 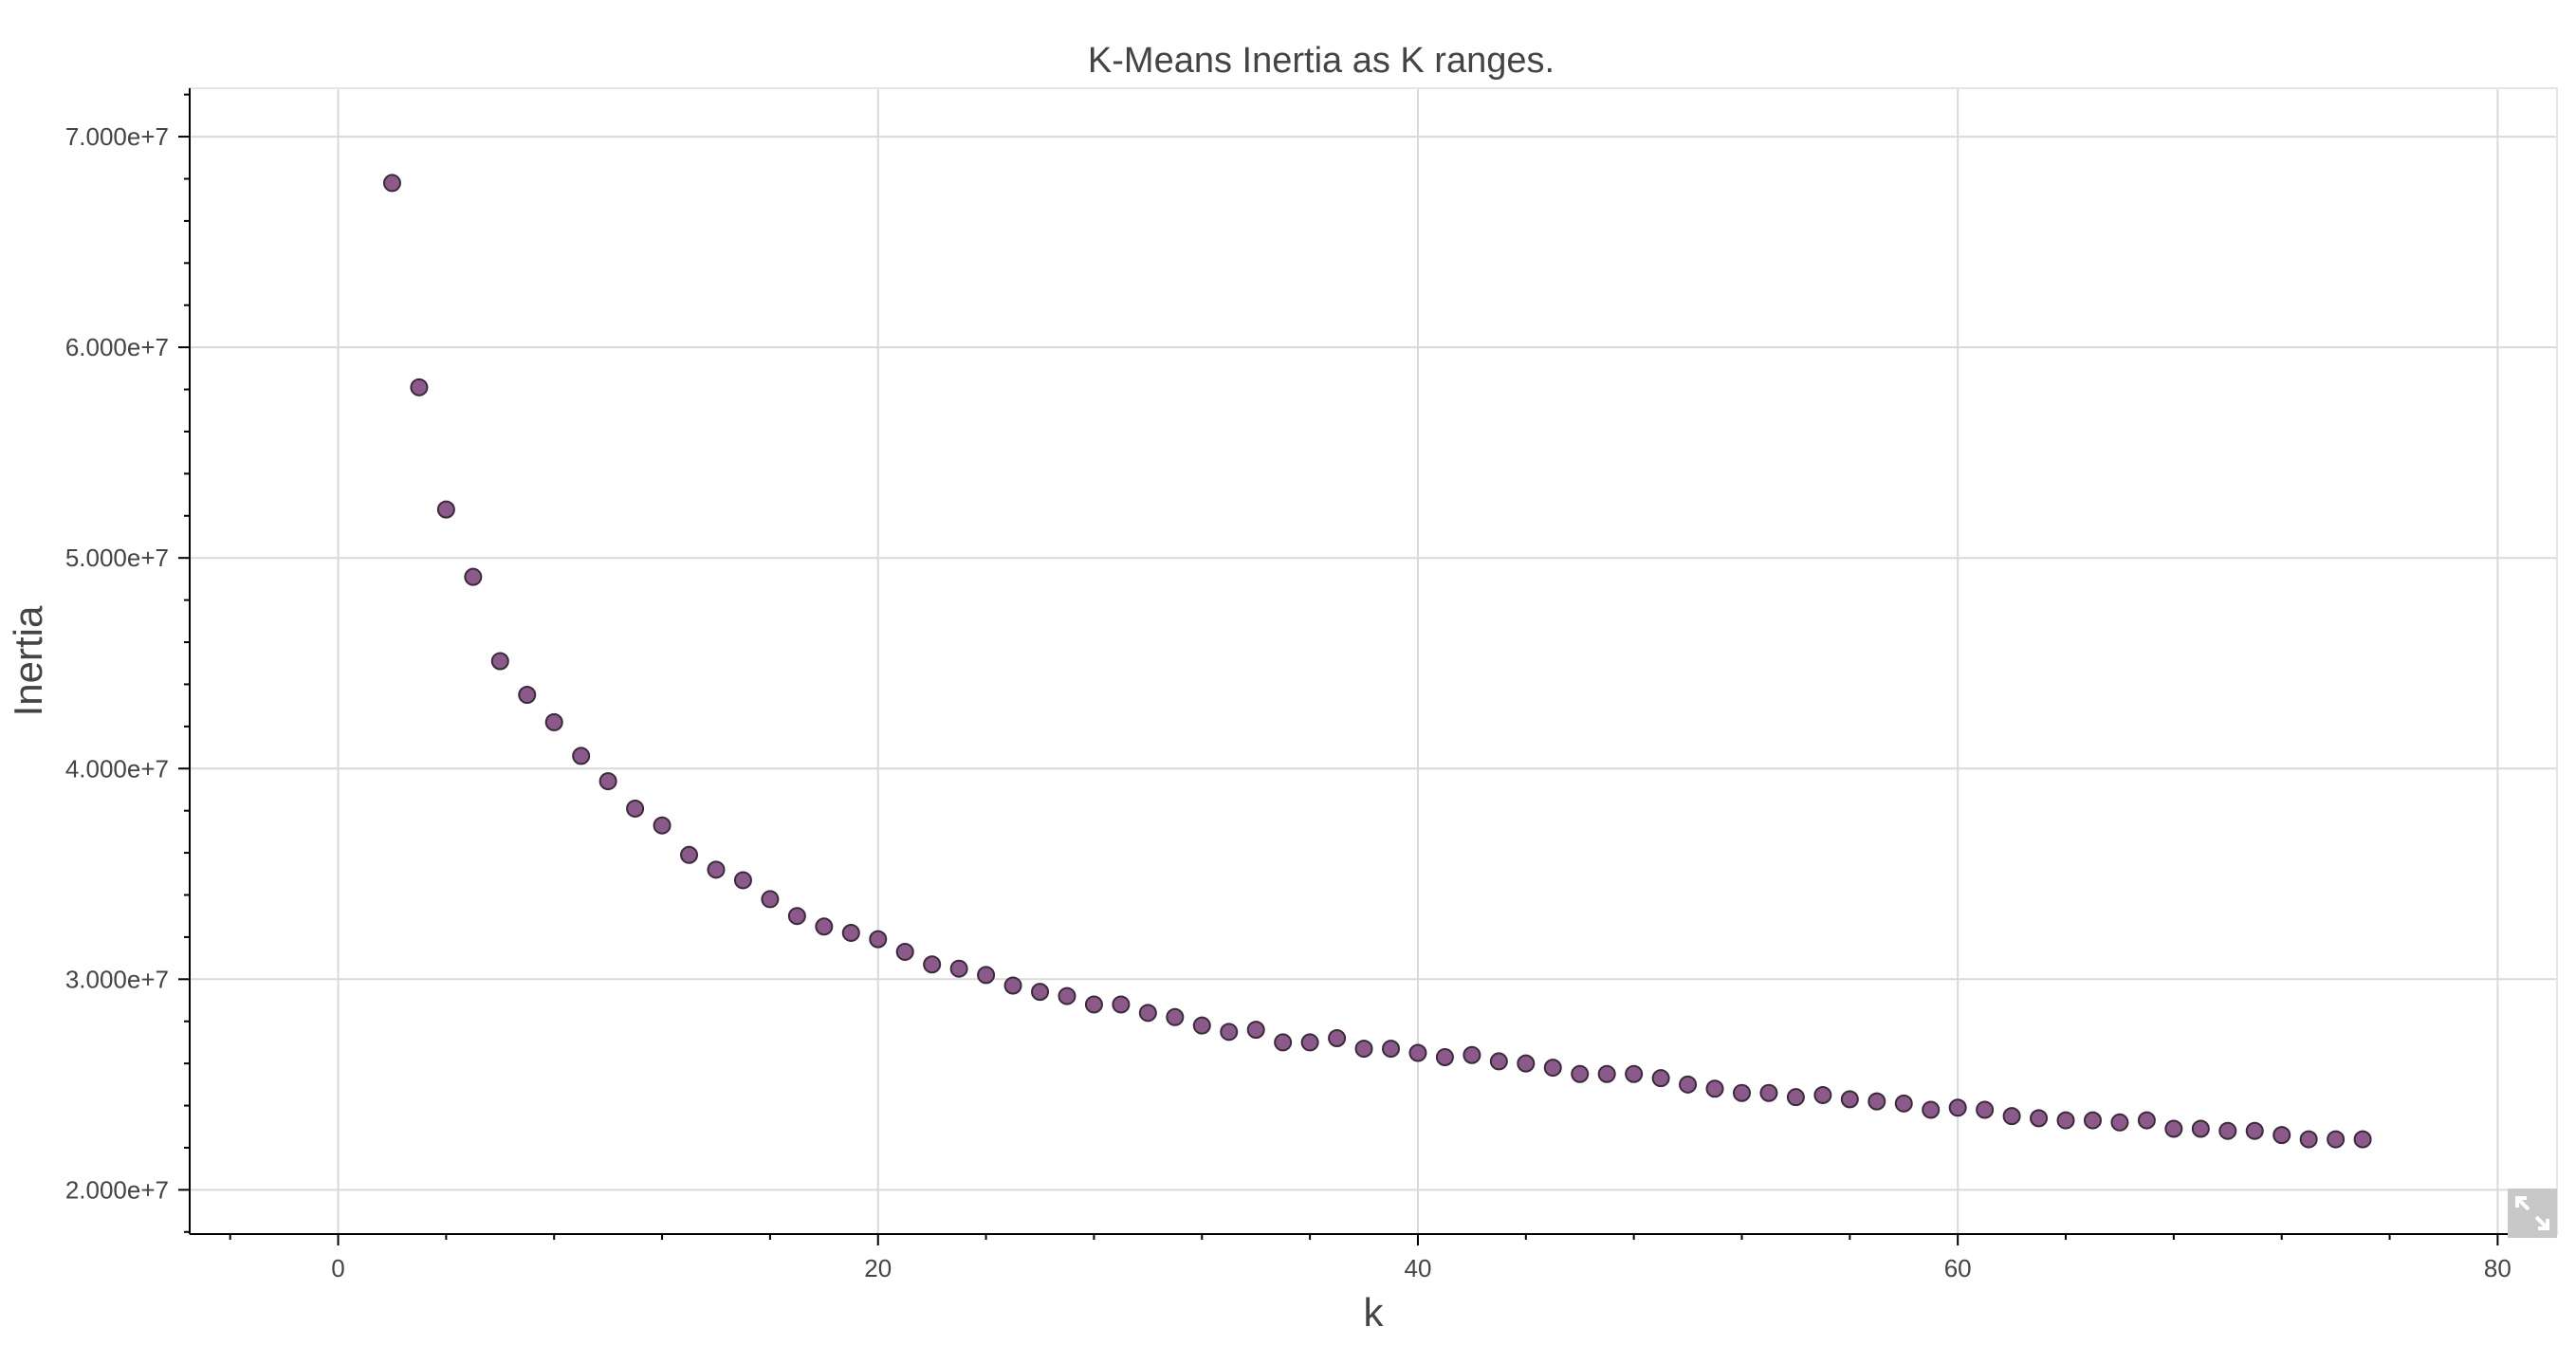 I want to click on x-tick-label: 0, so click(x=337, y=1268).